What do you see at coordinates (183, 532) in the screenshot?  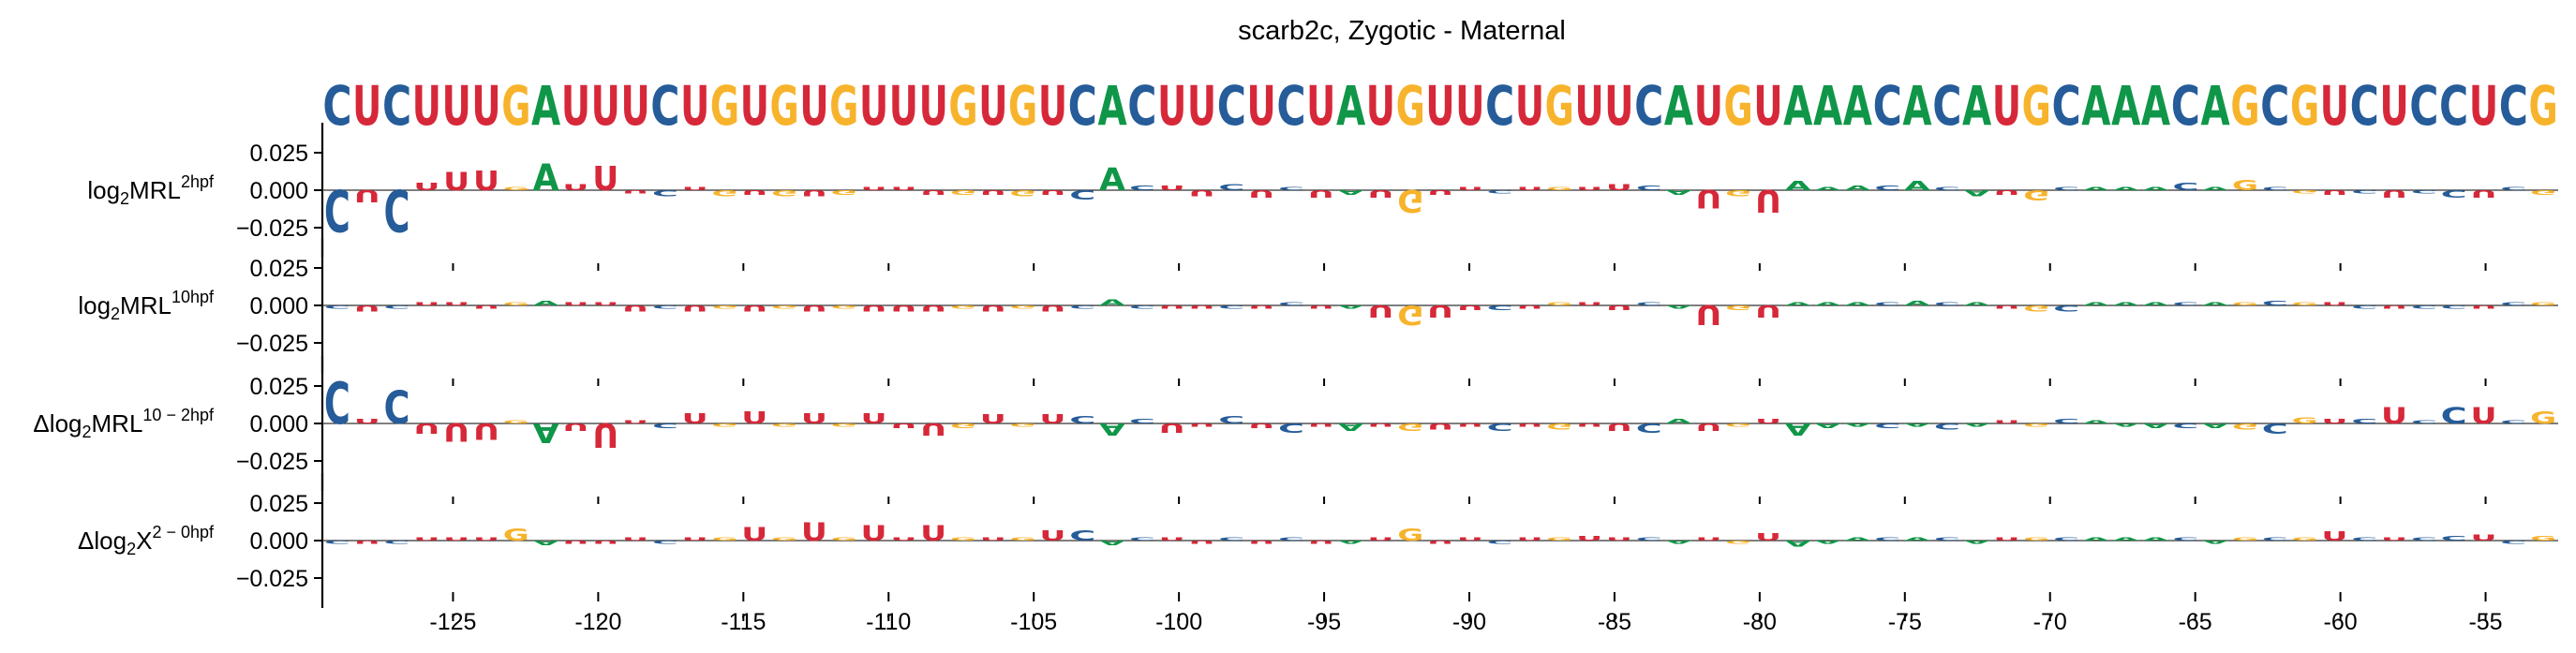 I see `ylabel-superscript: 2 − 0hpf` at bounding box center [183, 532].